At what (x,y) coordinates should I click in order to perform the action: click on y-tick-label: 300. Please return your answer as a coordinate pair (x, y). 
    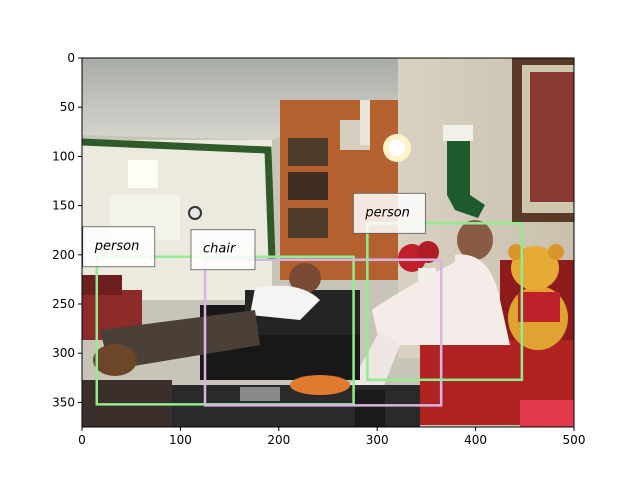
    Looking at the image, I should click on (63, 353).